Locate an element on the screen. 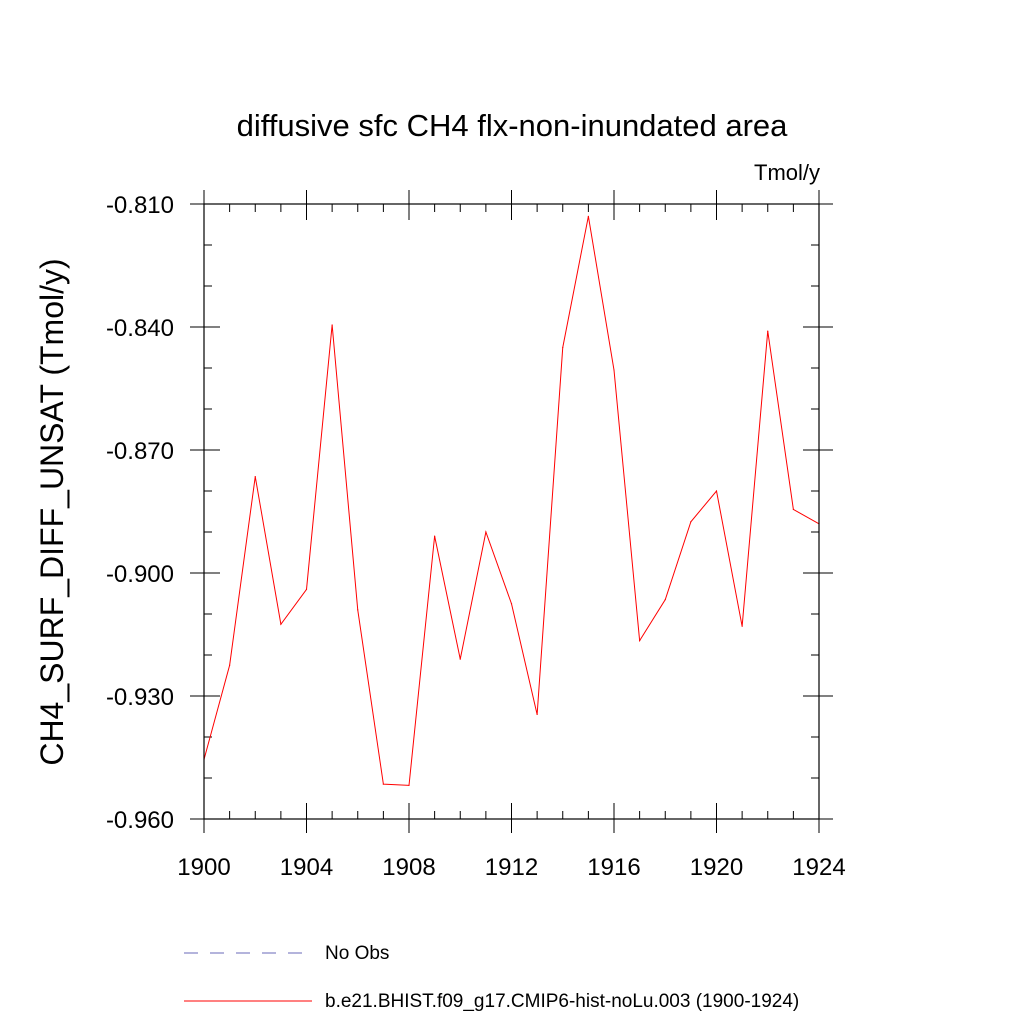 The width and height of the screenshot is (1024, 1024). chart-title: diffusive sfc CH4 flx-non-inundated area is located at coordinates (513, 125).